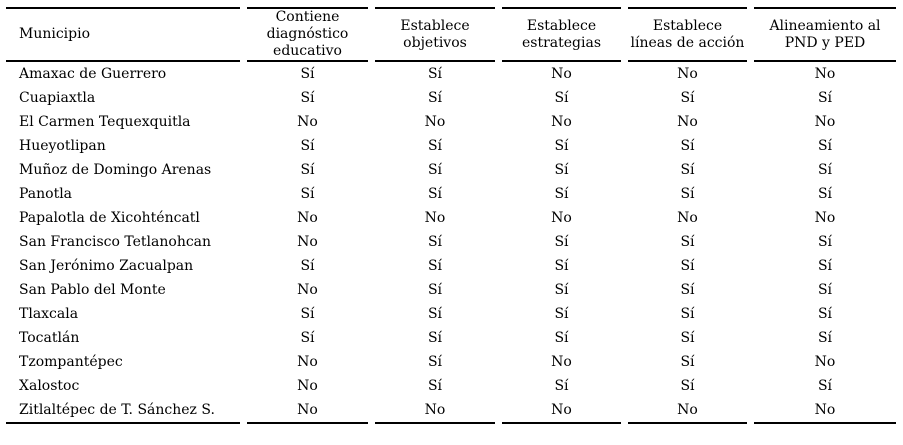 This screenshot has height=445, width=903. What do you see at coordinates (451, 266) in the screenshot?
I see `table-row: San Jerónimo Zacualpan Sí Sí Sí Sí Sí` at bounding box center [451, 266].